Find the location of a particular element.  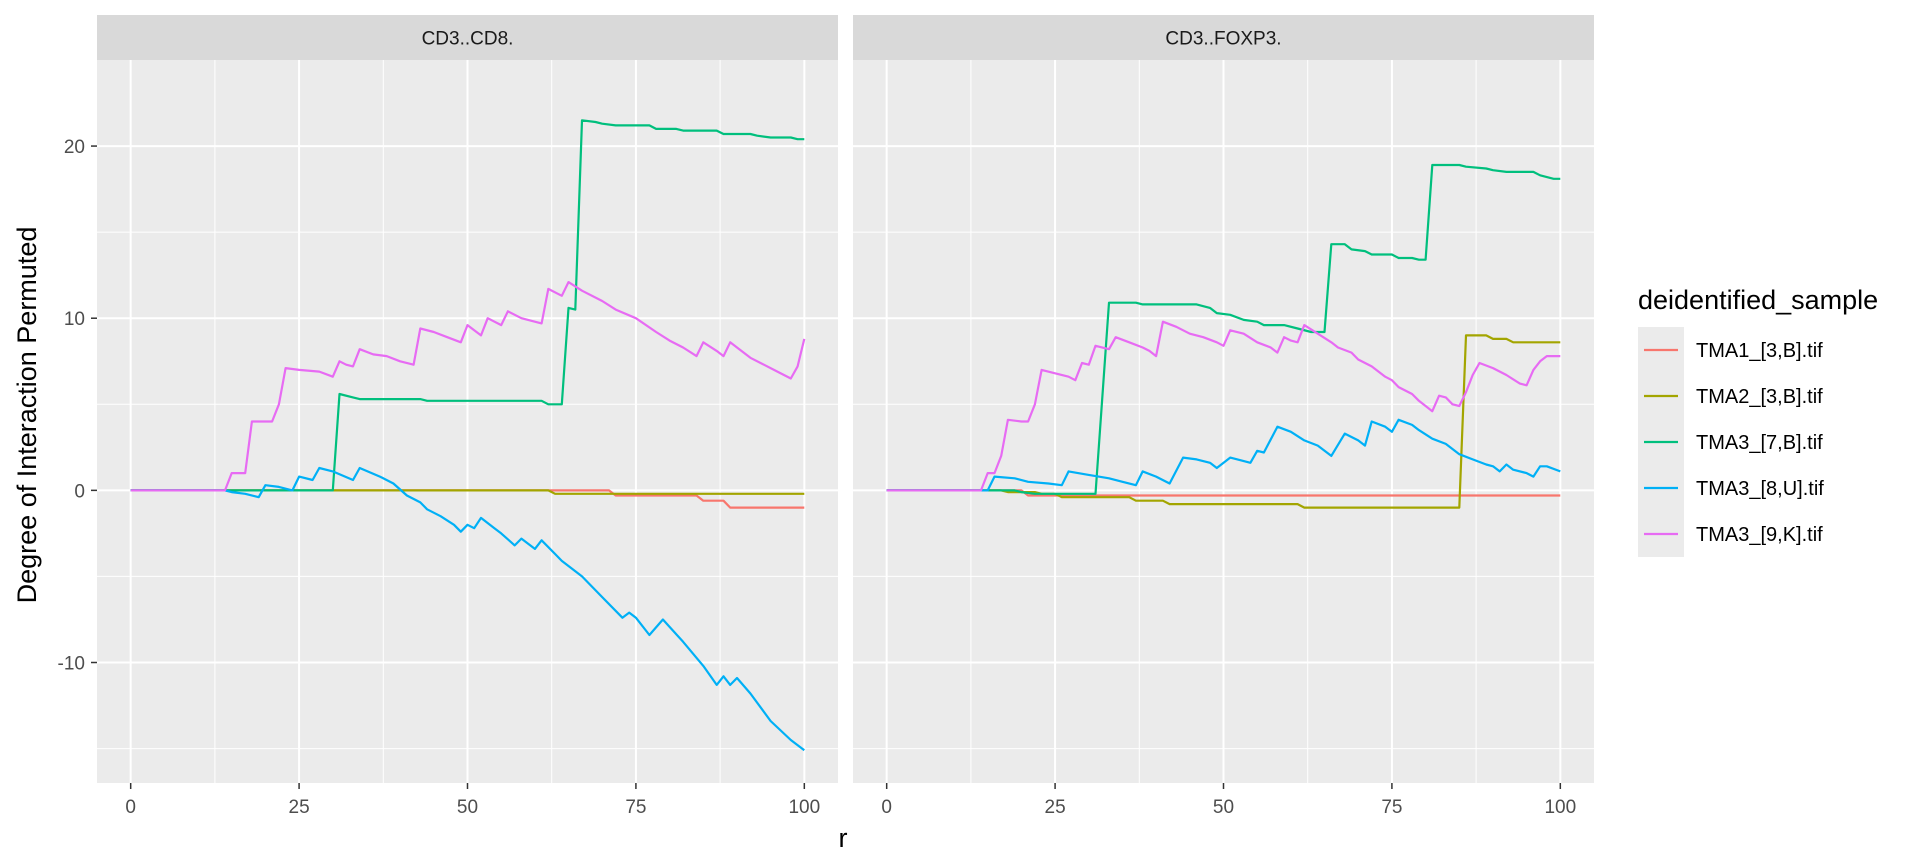

y-tick-label: 0 is located at coordinates (79, 491).